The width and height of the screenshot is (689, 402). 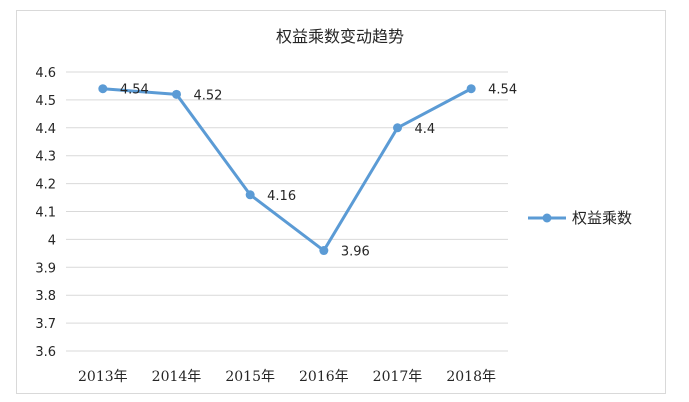 I want to click on data-label: 4.4, so click(x=425, y=129).